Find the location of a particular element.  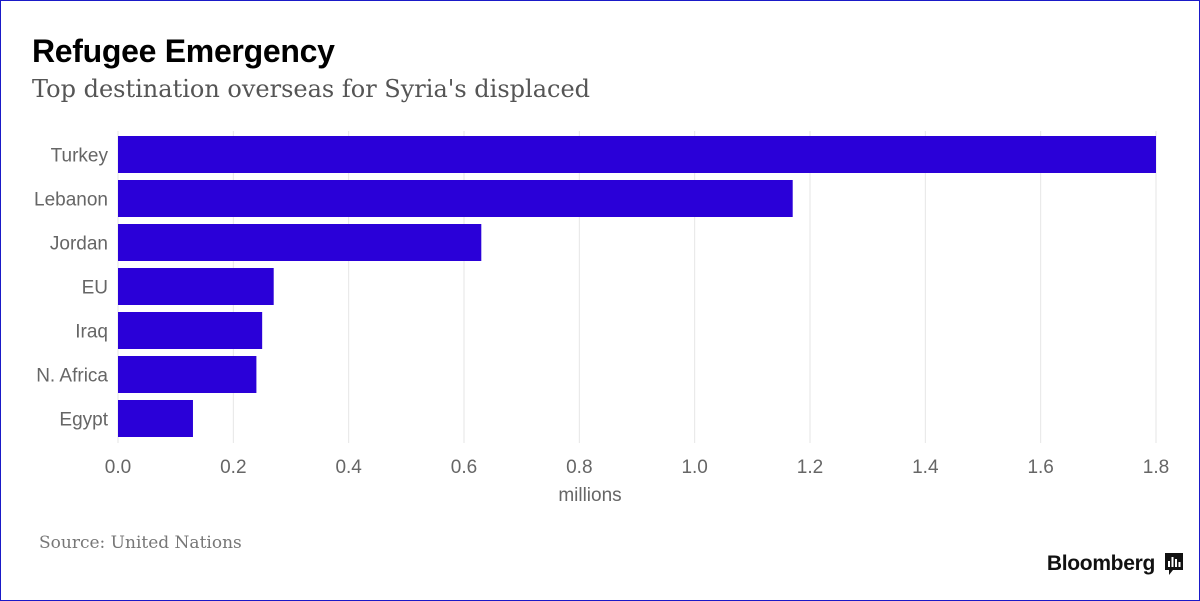

x-tick-label: 1.2 is located at coordinates (810, 467).